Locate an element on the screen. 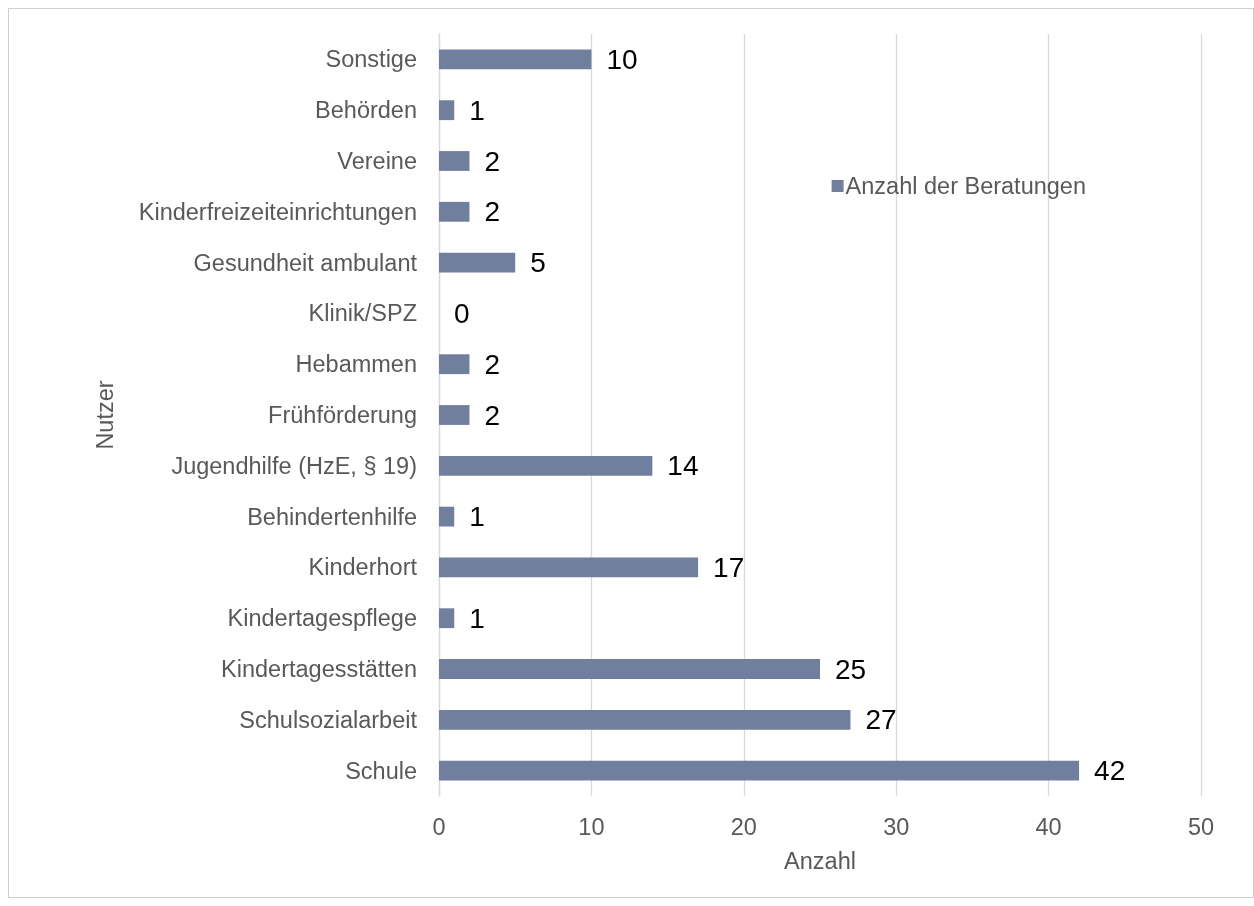  x-tick-label: 50 is located at coordinates (1201, 827).